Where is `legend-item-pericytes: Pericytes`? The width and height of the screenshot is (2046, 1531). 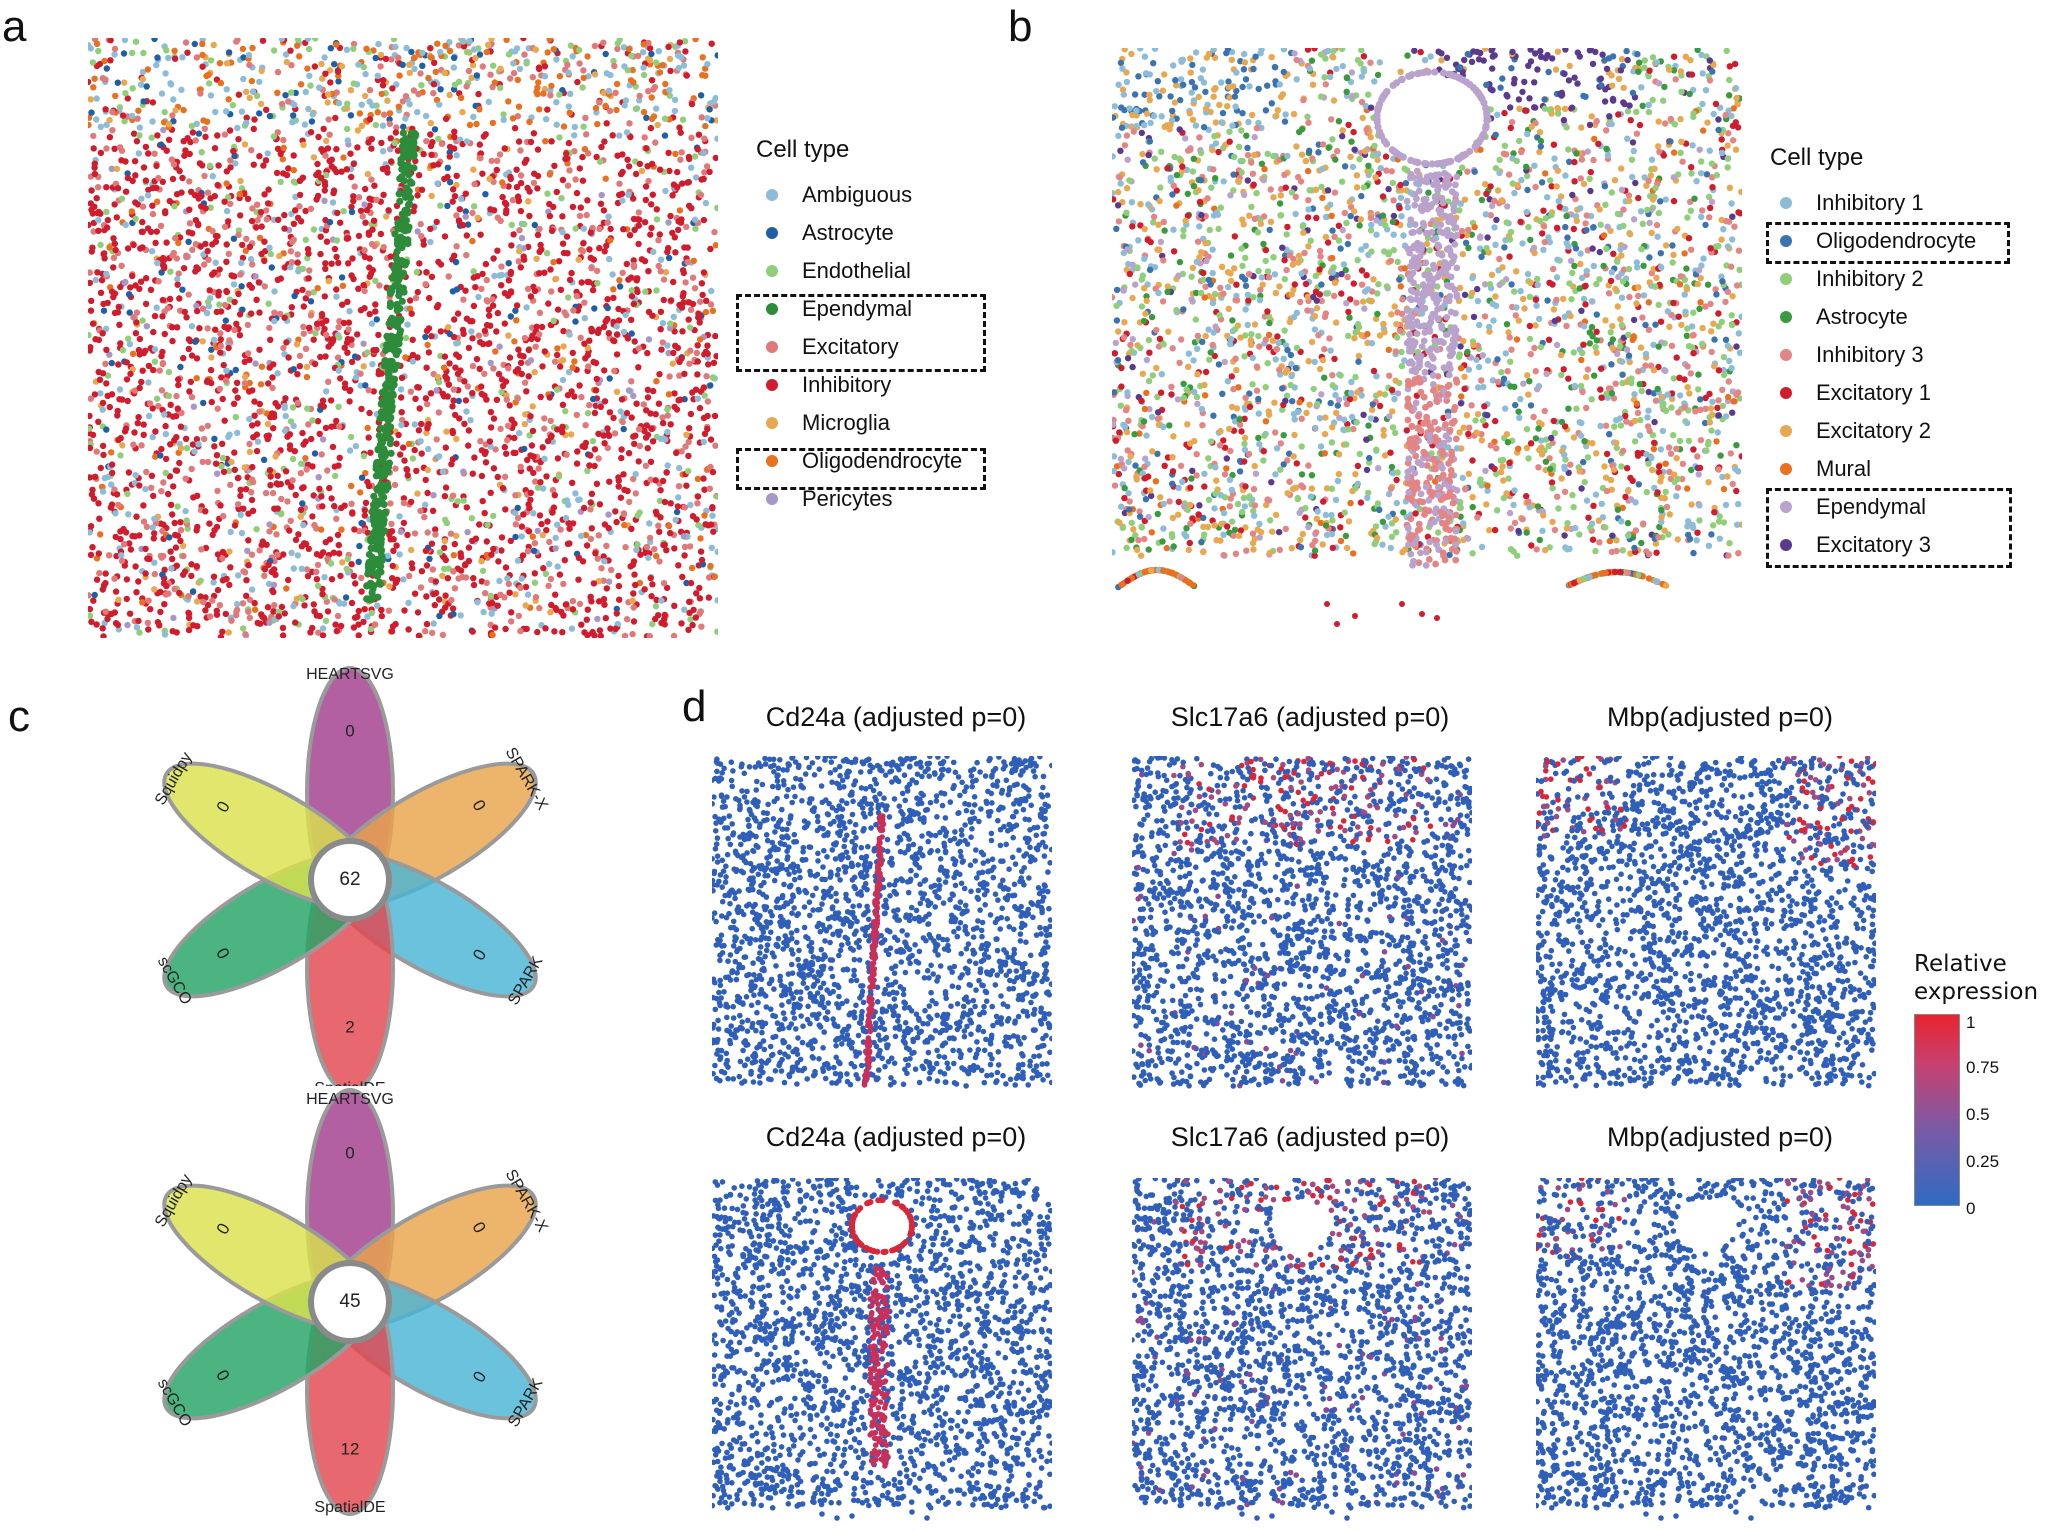 legend-item-pericytes: Pericytes is located at coordinates (859, 499).